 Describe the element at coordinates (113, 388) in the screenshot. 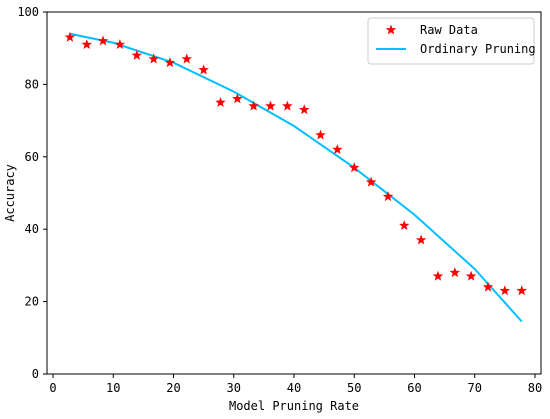

I see `x-tick-label: 10` at that location.